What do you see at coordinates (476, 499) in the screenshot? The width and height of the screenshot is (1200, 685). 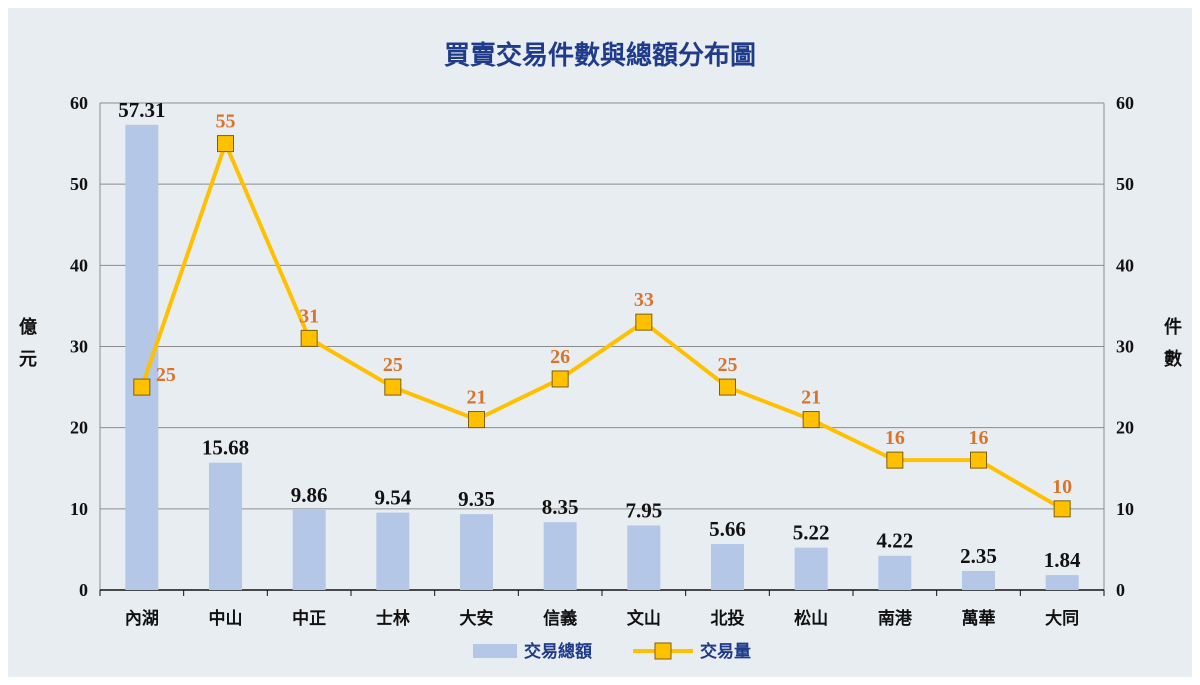 I see `bar-data-label: 9.35` at bounding box center [476, 499].